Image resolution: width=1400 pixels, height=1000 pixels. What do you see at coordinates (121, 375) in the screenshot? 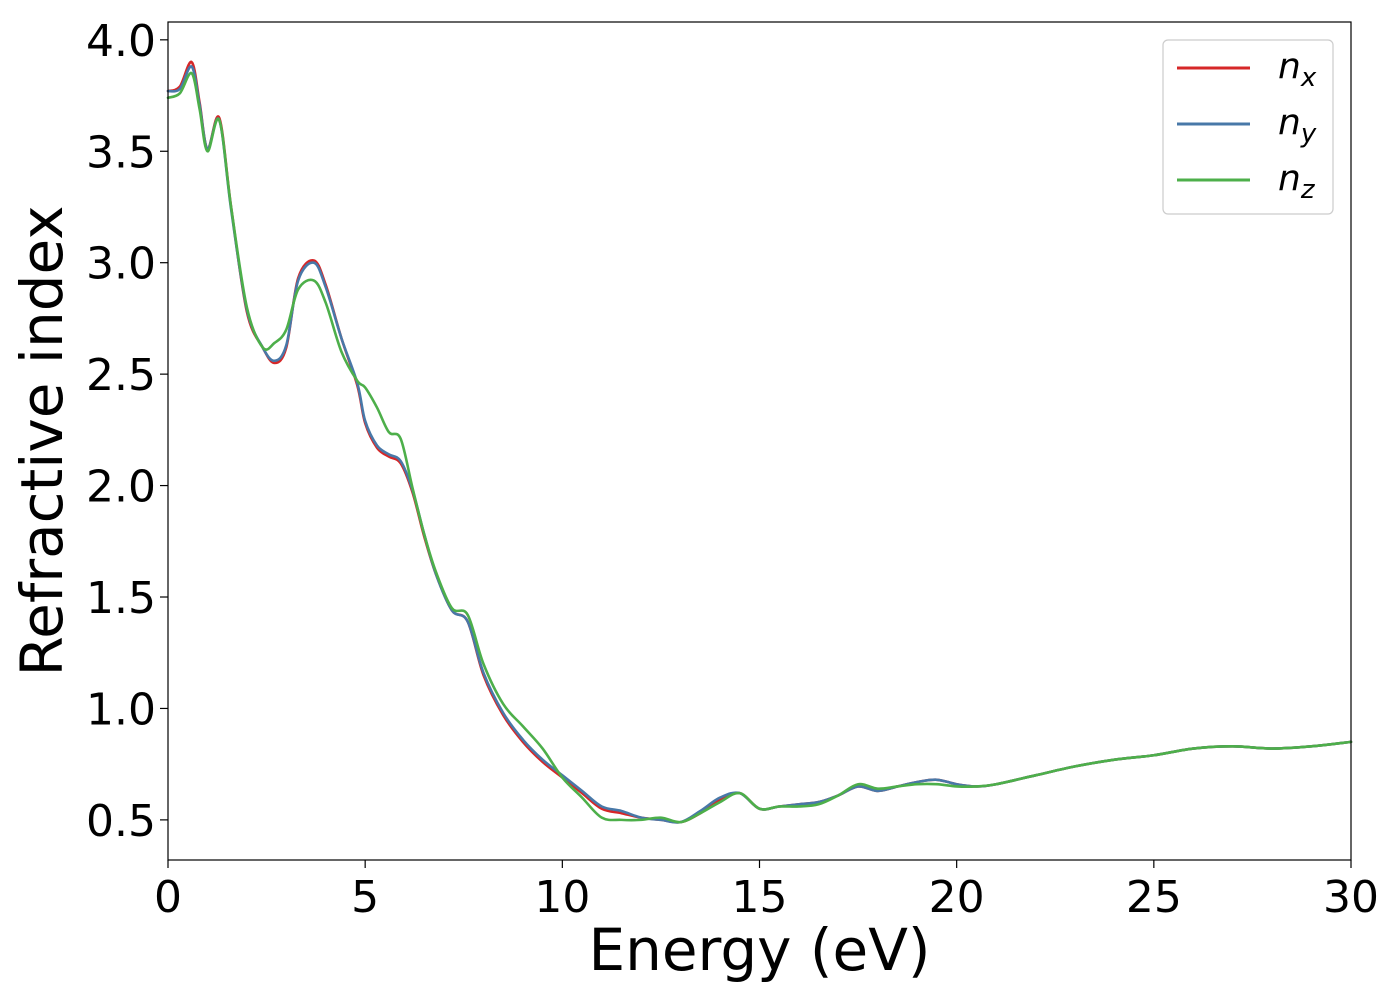
I see `y-tick-label: 2.5` at bounding box center [121, 375].